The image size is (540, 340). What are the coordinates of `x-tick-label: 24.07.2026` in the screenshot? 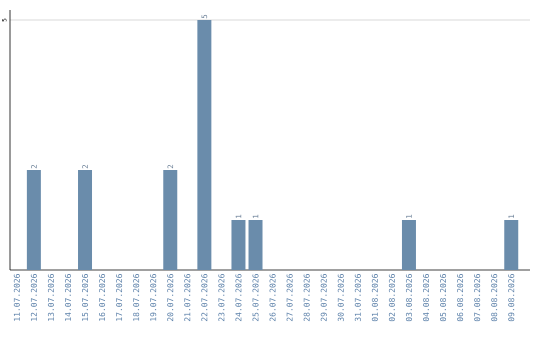 It's located at (238, 298).